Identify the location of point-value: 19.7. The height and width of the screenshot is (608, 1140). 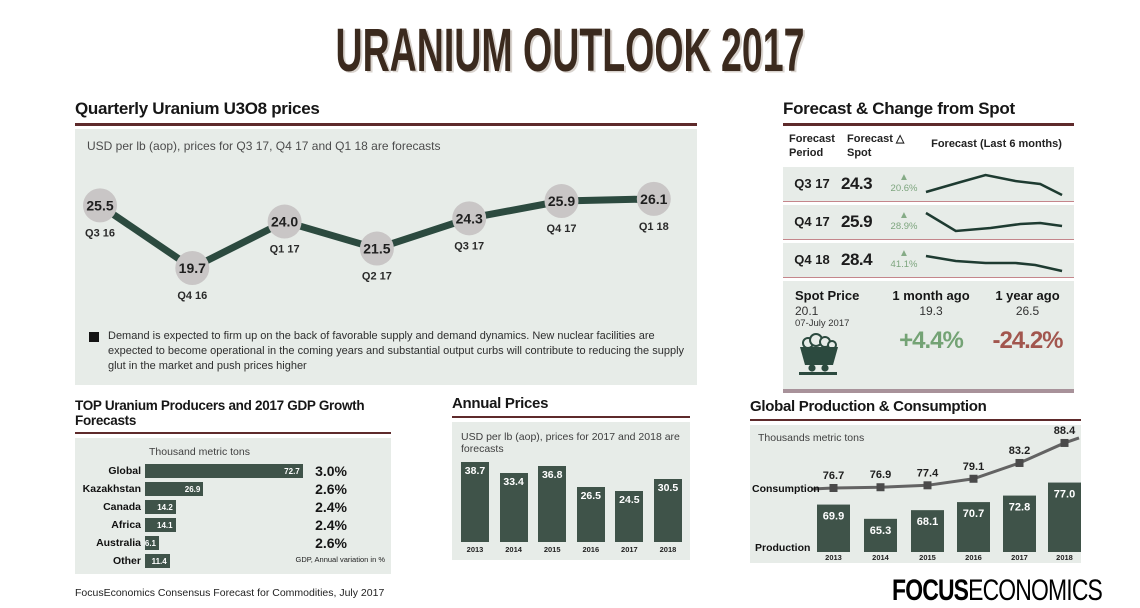
(192, 268).